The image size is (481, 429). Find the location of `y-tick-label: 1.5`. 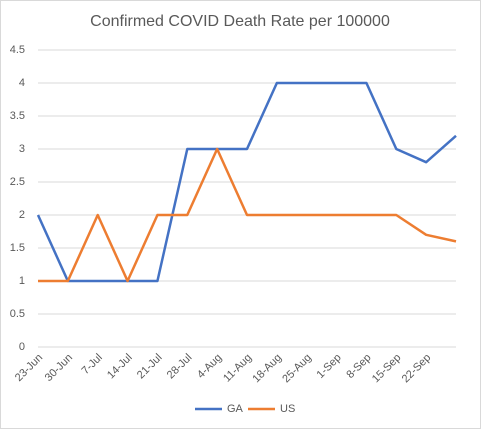

y-tick-label: 1.5 is located at coordinates (17, 248).